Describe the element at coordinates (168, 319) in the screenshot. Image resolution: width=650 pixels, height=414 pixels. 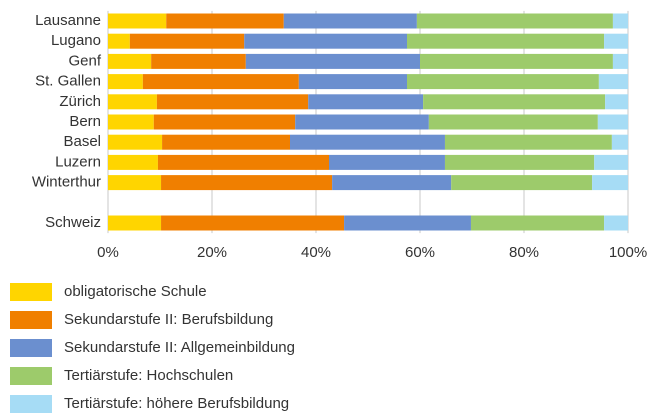
I see `legend-label: Sekundarstufe II: Berufsbildung` at that location.